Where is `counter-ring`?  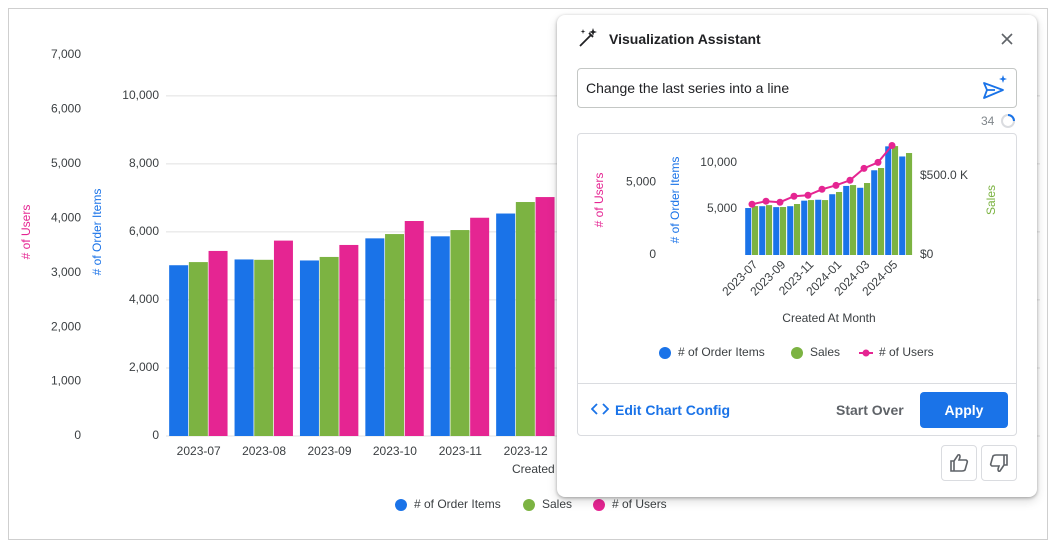 counter-ring is located at coordinates (1008, 121).